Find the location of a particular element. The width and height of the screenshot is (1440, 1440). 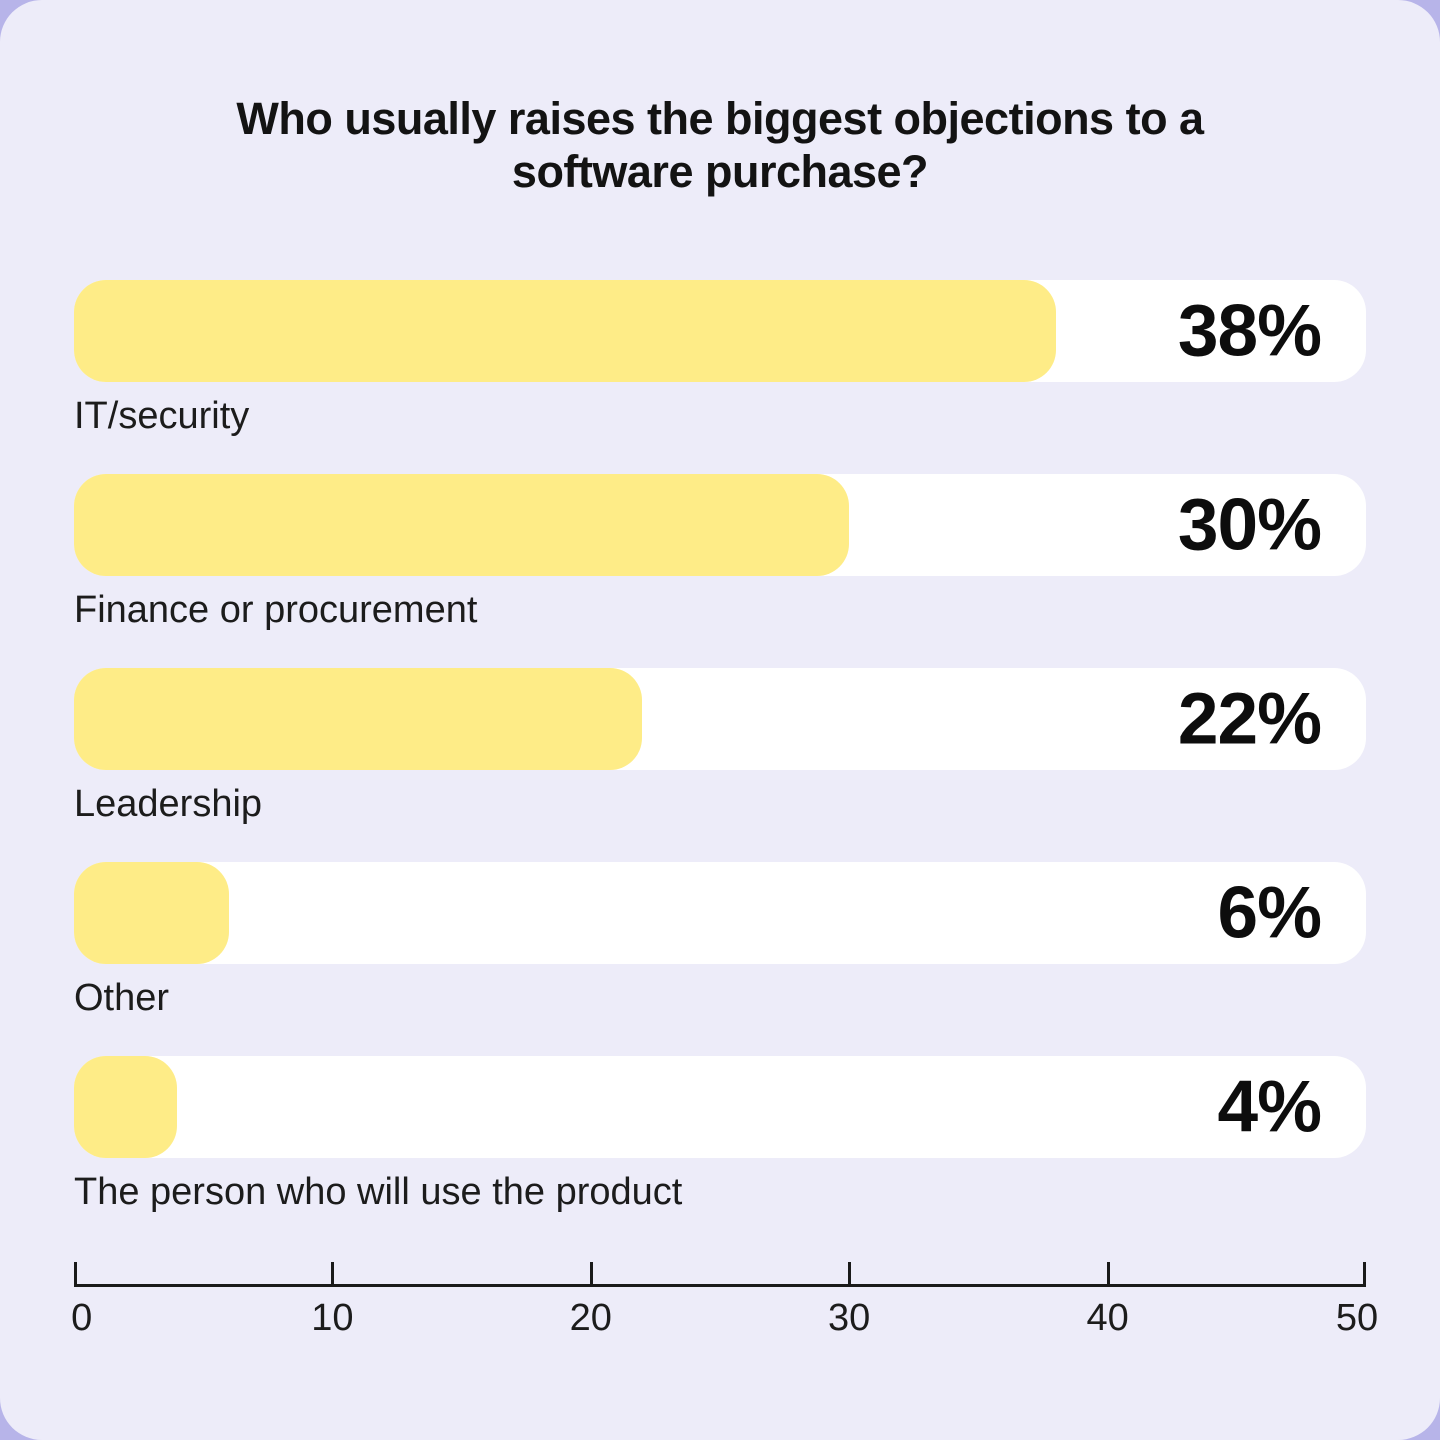

bar-category-label: Finance or procurement is located at coordinates (276, 610).